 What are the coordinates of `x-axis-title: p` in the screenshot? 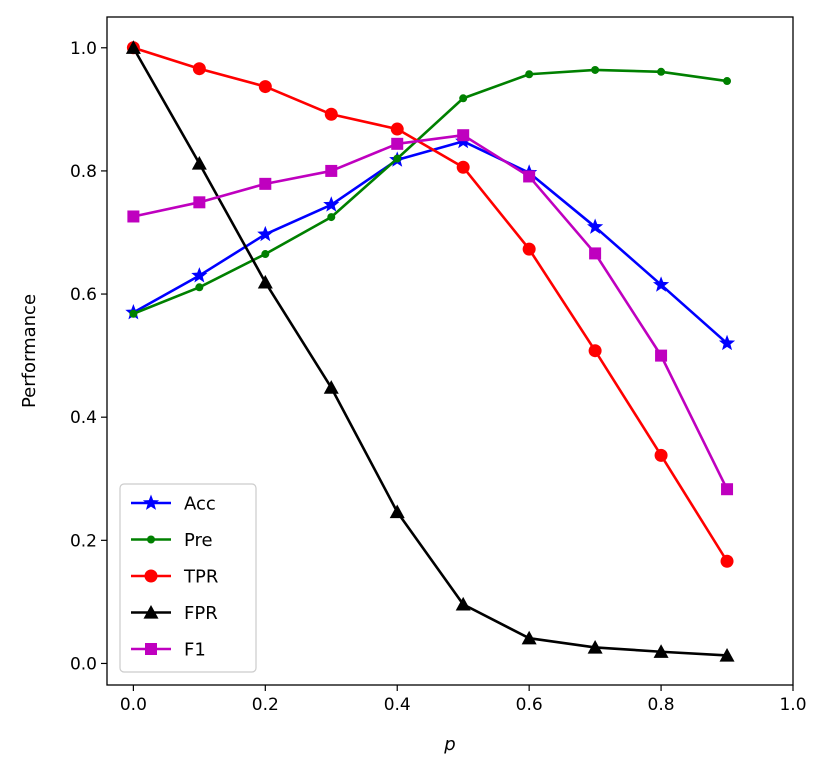 It's located at (449, 744).